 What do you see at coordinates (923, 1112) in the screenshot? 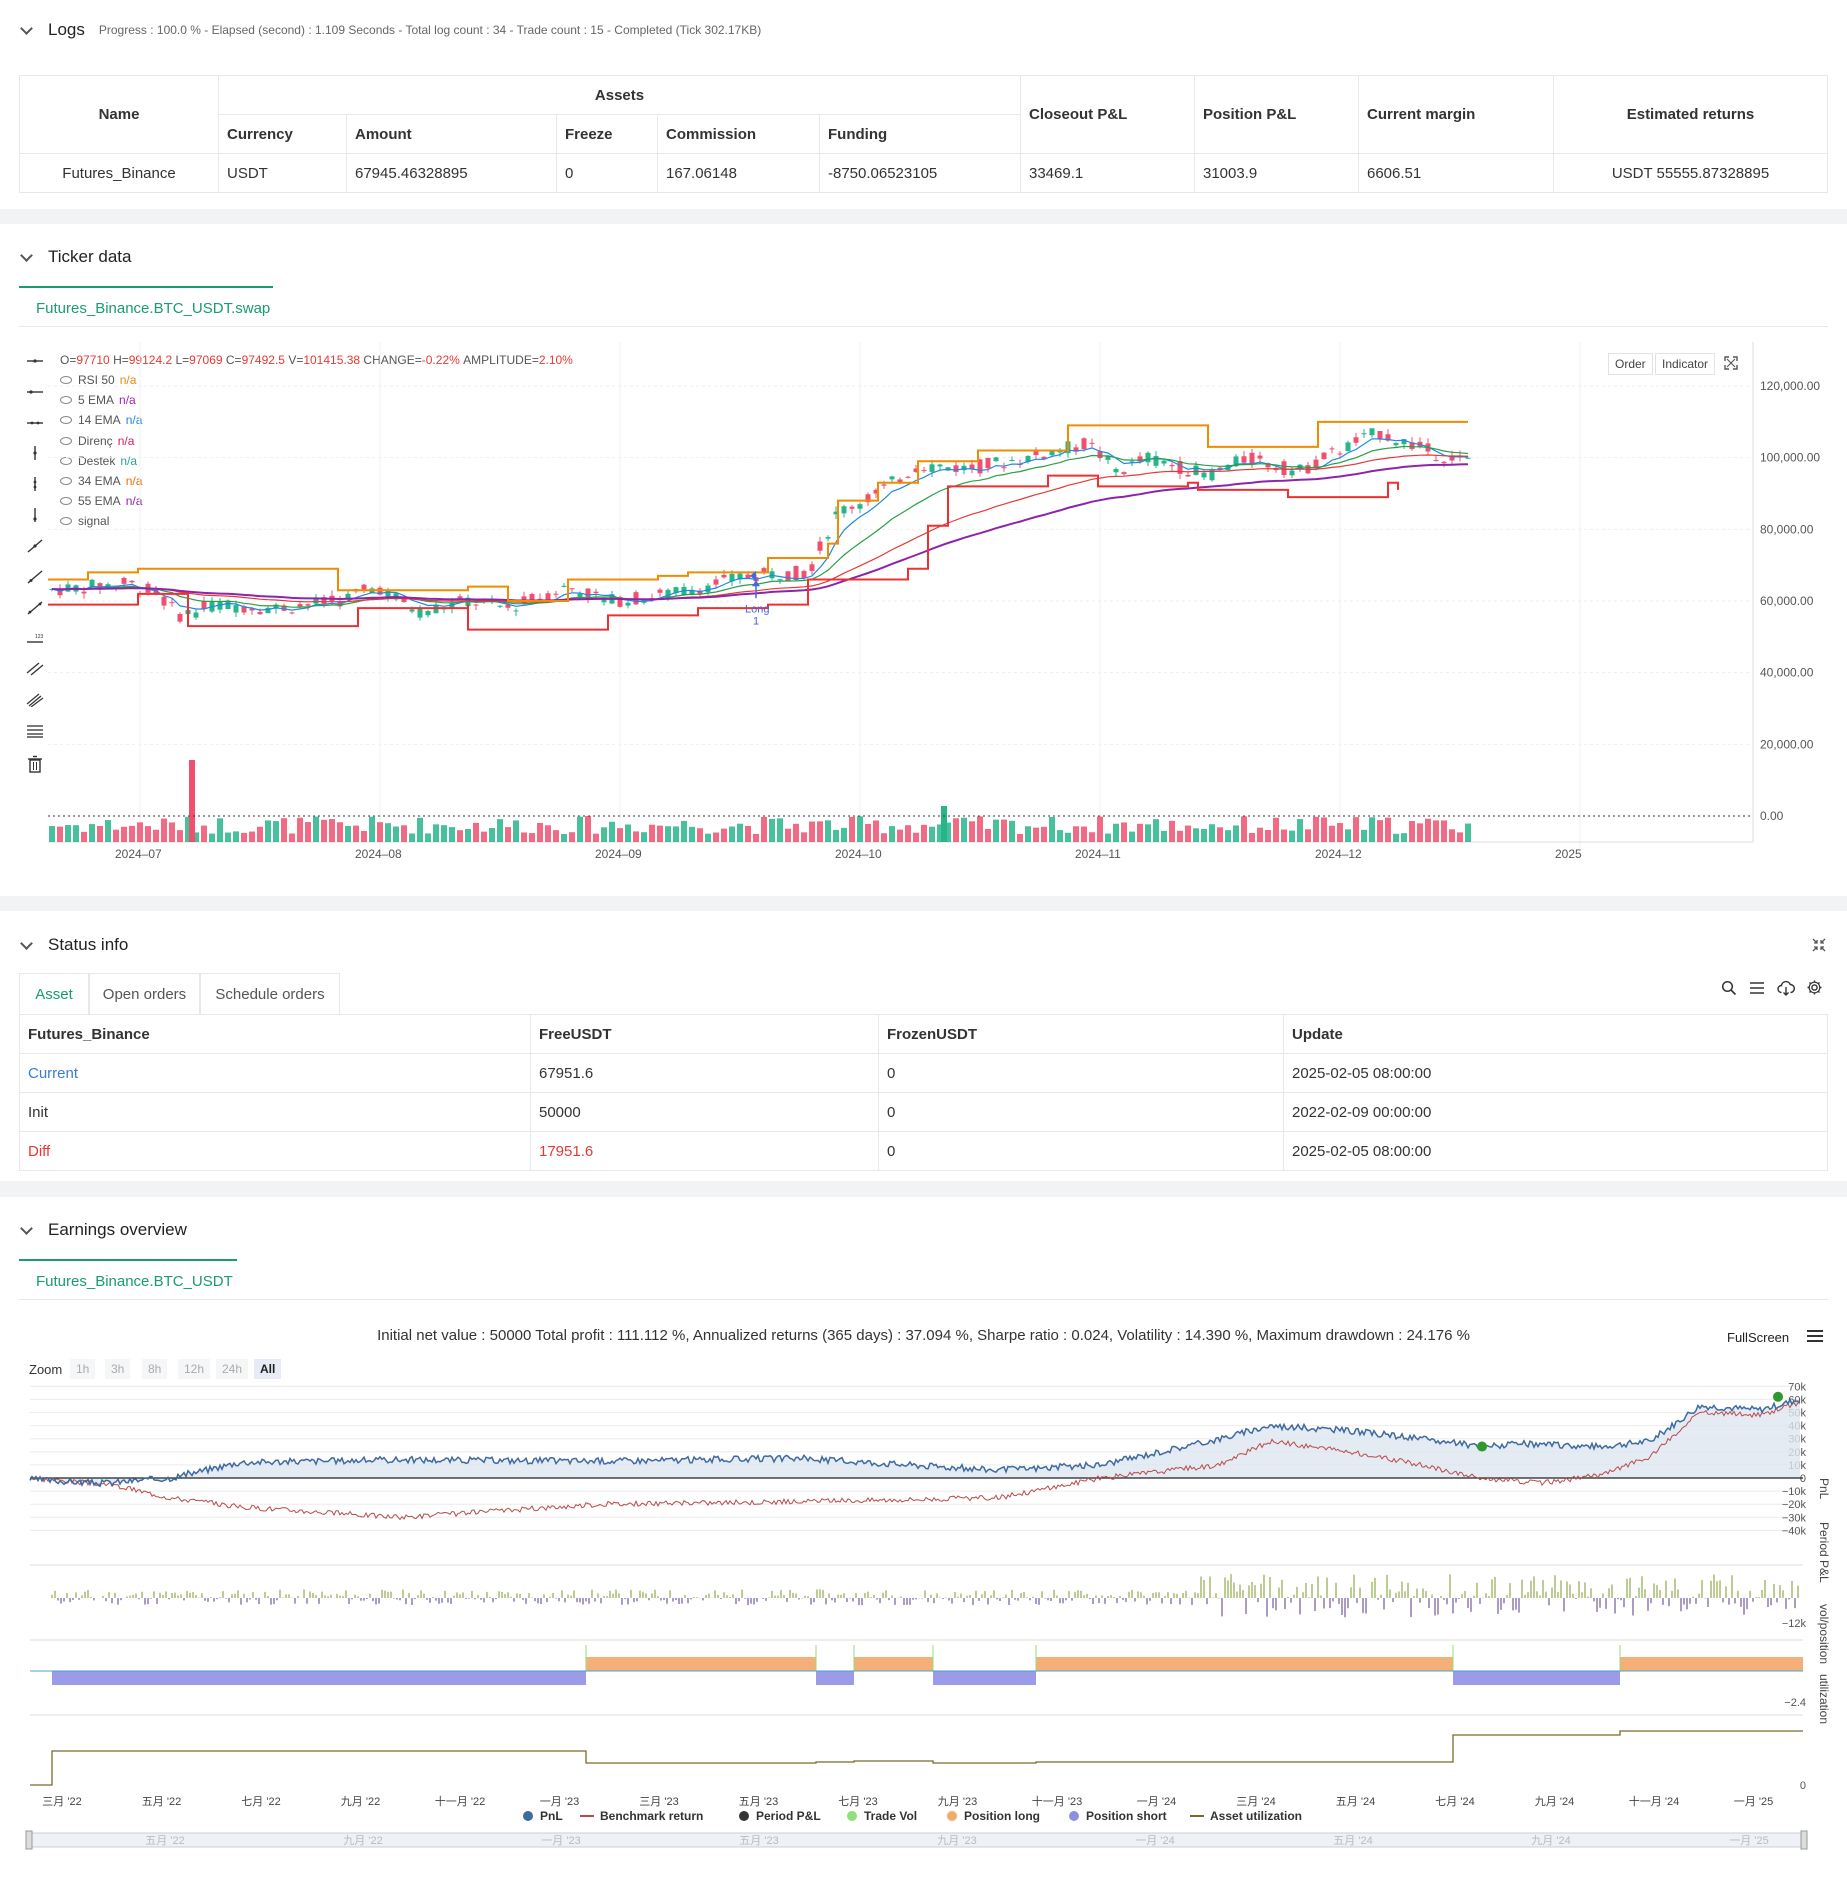
I see `table-row: Init 50000 0 2022-02-09 00:00:00` at bounding box center [923, 1112].